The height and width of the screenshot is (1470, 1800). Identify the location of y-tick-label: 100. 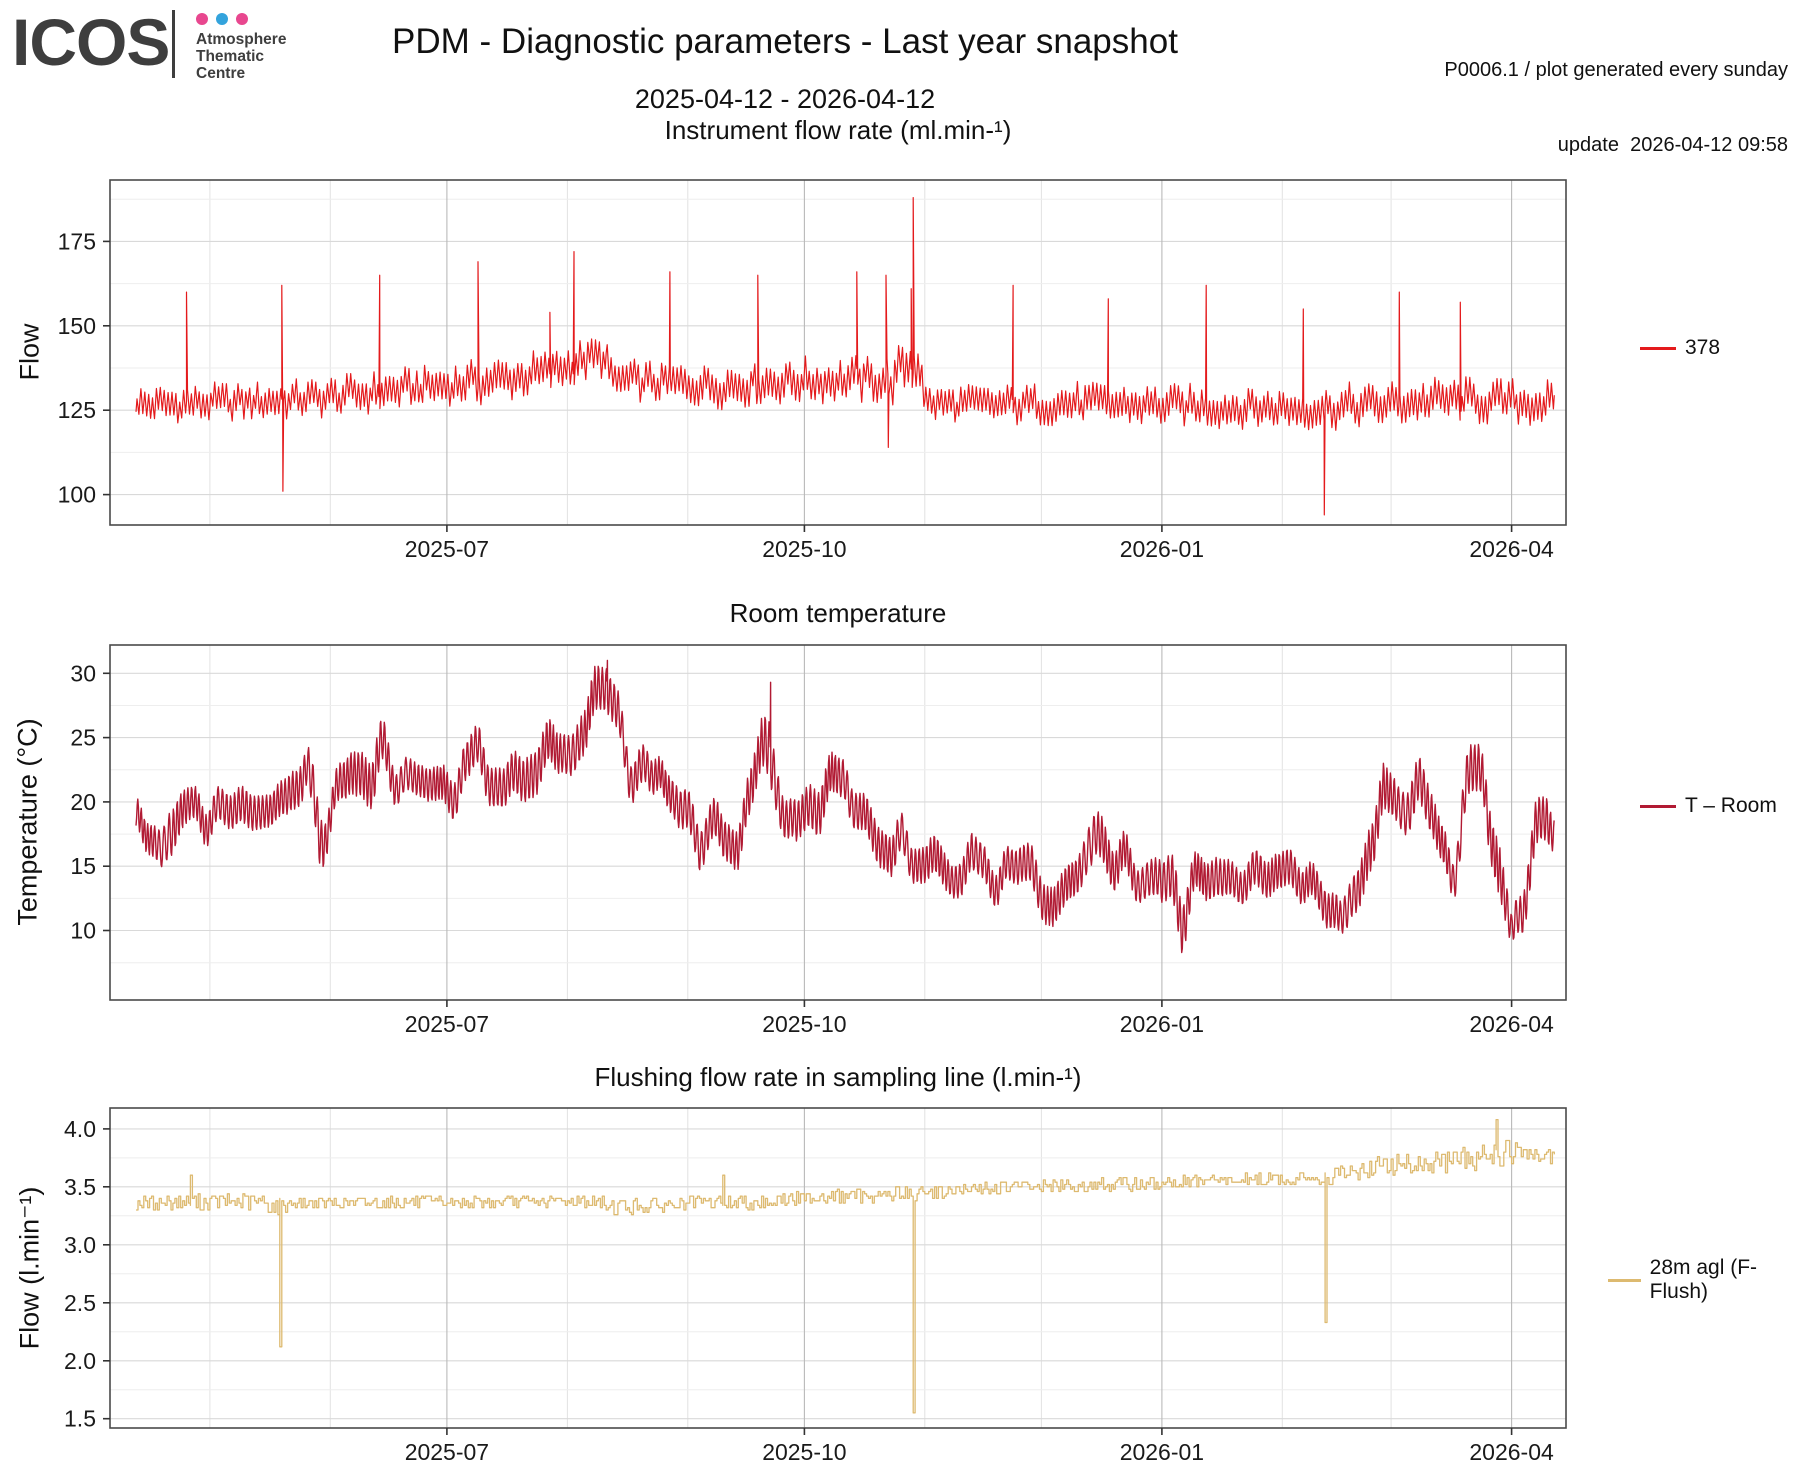
(77, 495).